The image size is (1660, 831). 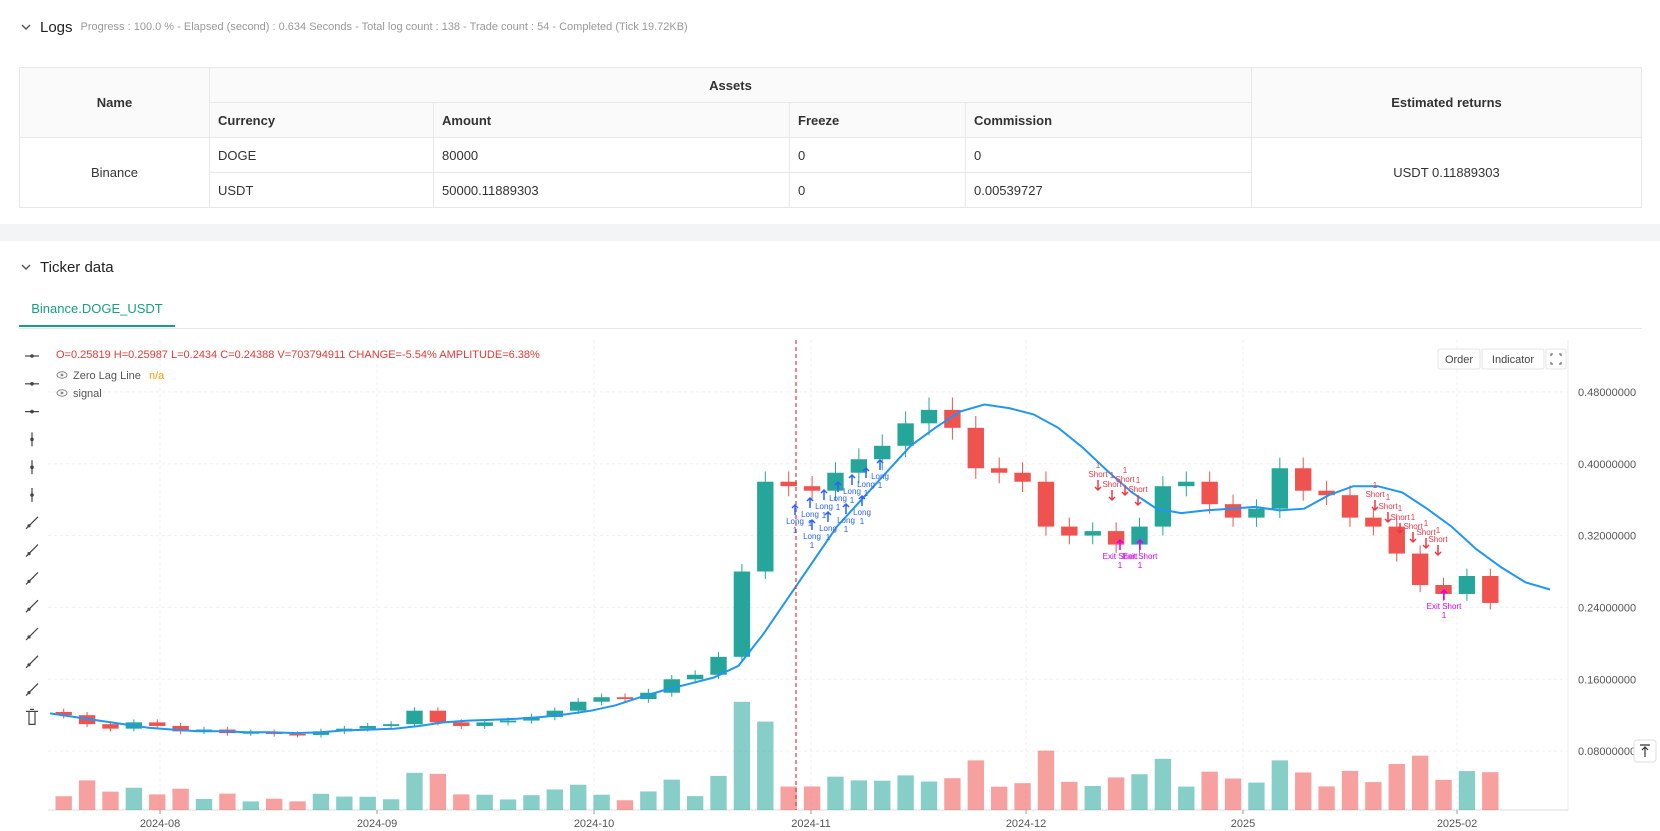 What do you see at coordinates (32, 634) in the screenshot?
I see `parallel-channel-icon` at bounding box center [32, 634].